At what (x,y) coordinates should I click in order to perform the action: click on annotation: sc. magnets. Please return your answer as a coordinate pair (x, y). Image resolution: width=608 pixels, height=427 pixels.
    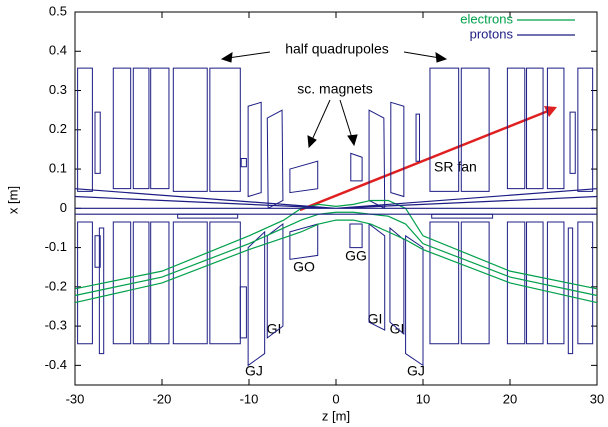
    Looking at the image, I should click on (334, 89).